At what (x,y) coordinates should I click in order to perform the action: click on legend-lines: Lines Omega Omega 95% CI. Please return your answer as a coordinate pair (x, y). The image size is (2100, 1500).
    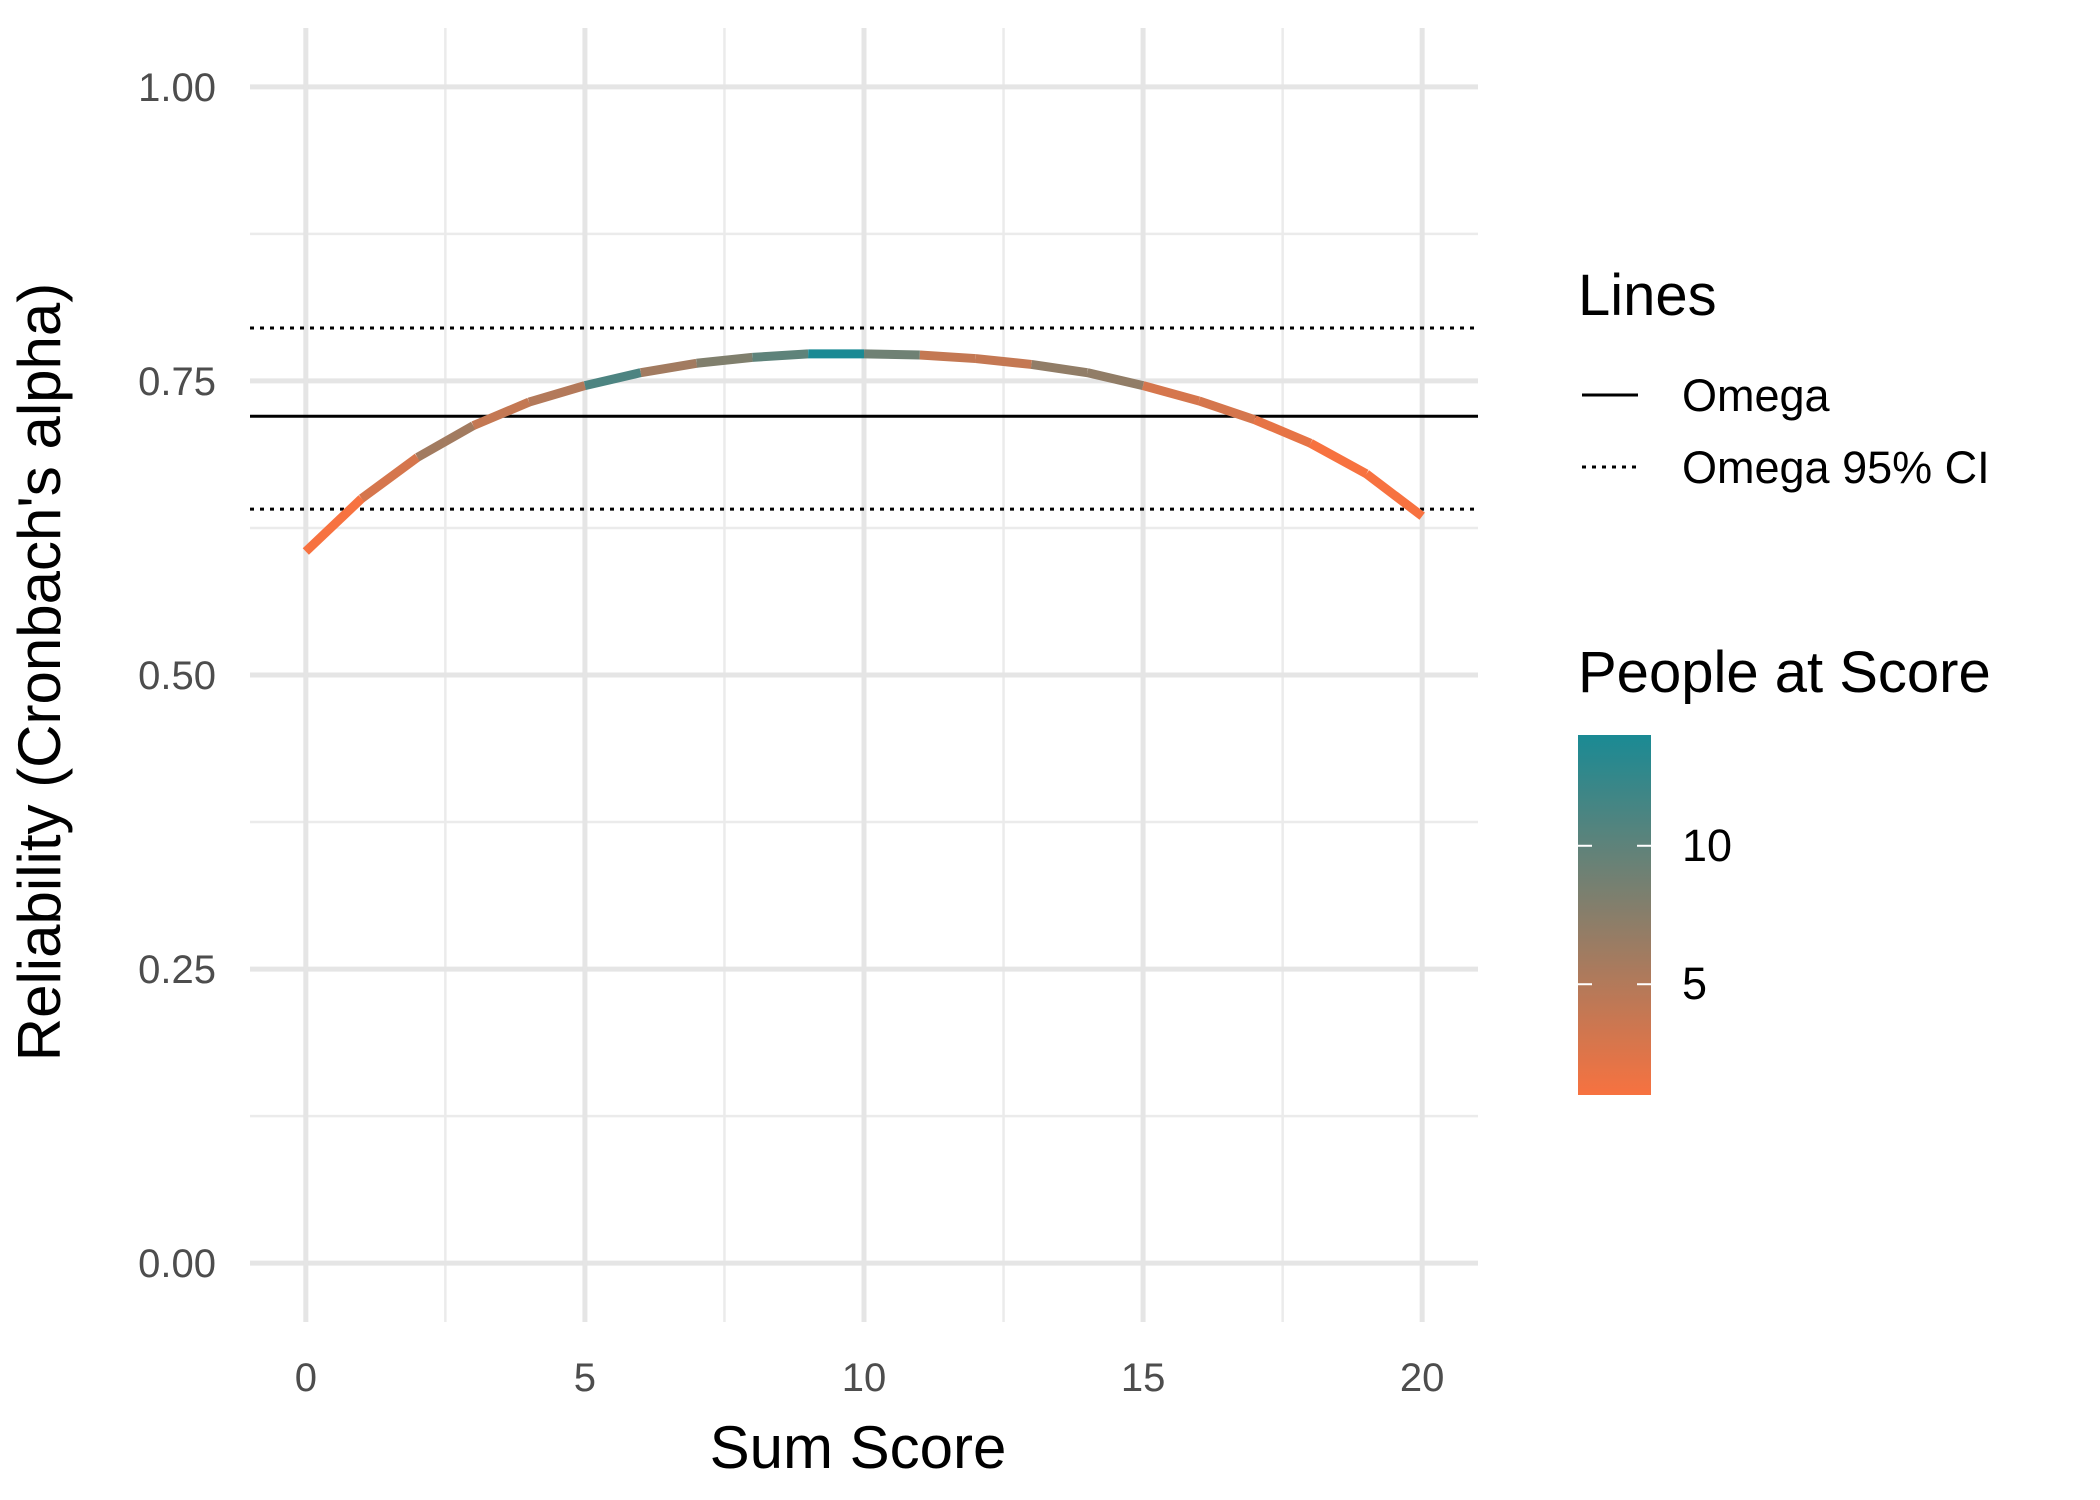
    Looking at the image, I should click on (1784, 378).